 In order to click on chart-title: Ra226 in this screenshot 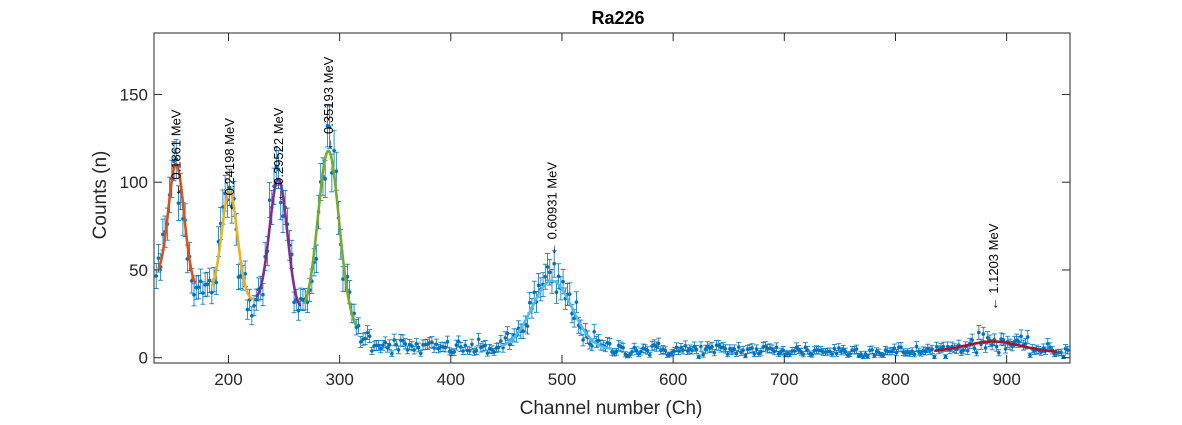, I will do `click(617, 18)`.